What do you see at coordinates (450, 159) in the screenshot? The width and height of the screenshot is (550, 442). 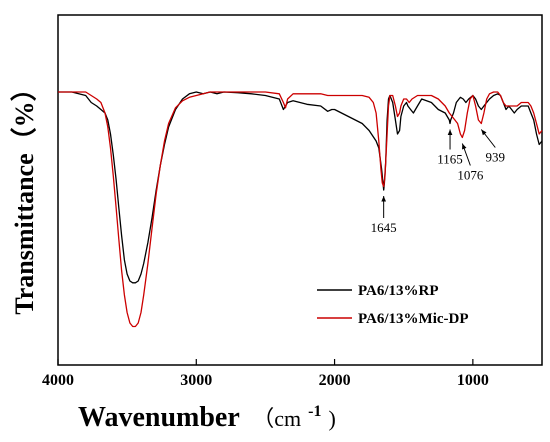 I see `annotation-label: 1165` at bounding box center [450, 159].